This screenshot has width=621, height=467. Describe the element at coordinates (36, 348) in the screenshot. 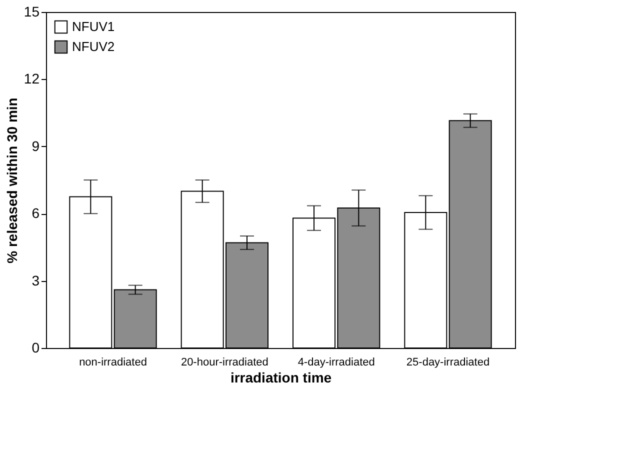

I see `y-tick-label: 0` at that location.